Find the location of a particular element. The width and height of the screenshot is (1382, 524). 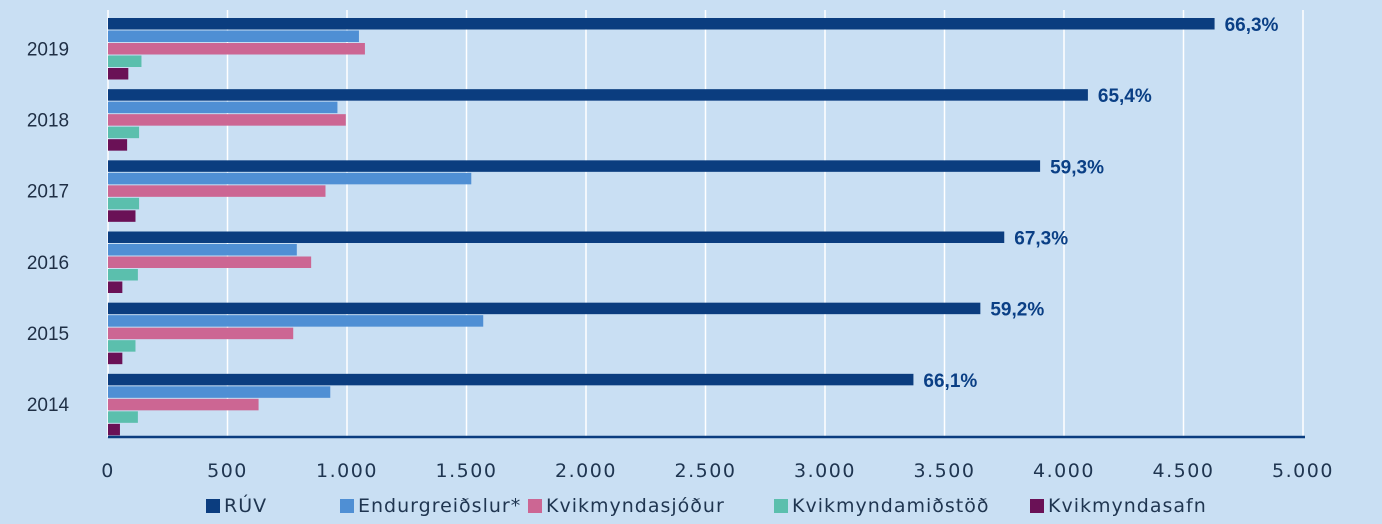

x-tick-label: 1.000 is located at coordinates (347, 471).